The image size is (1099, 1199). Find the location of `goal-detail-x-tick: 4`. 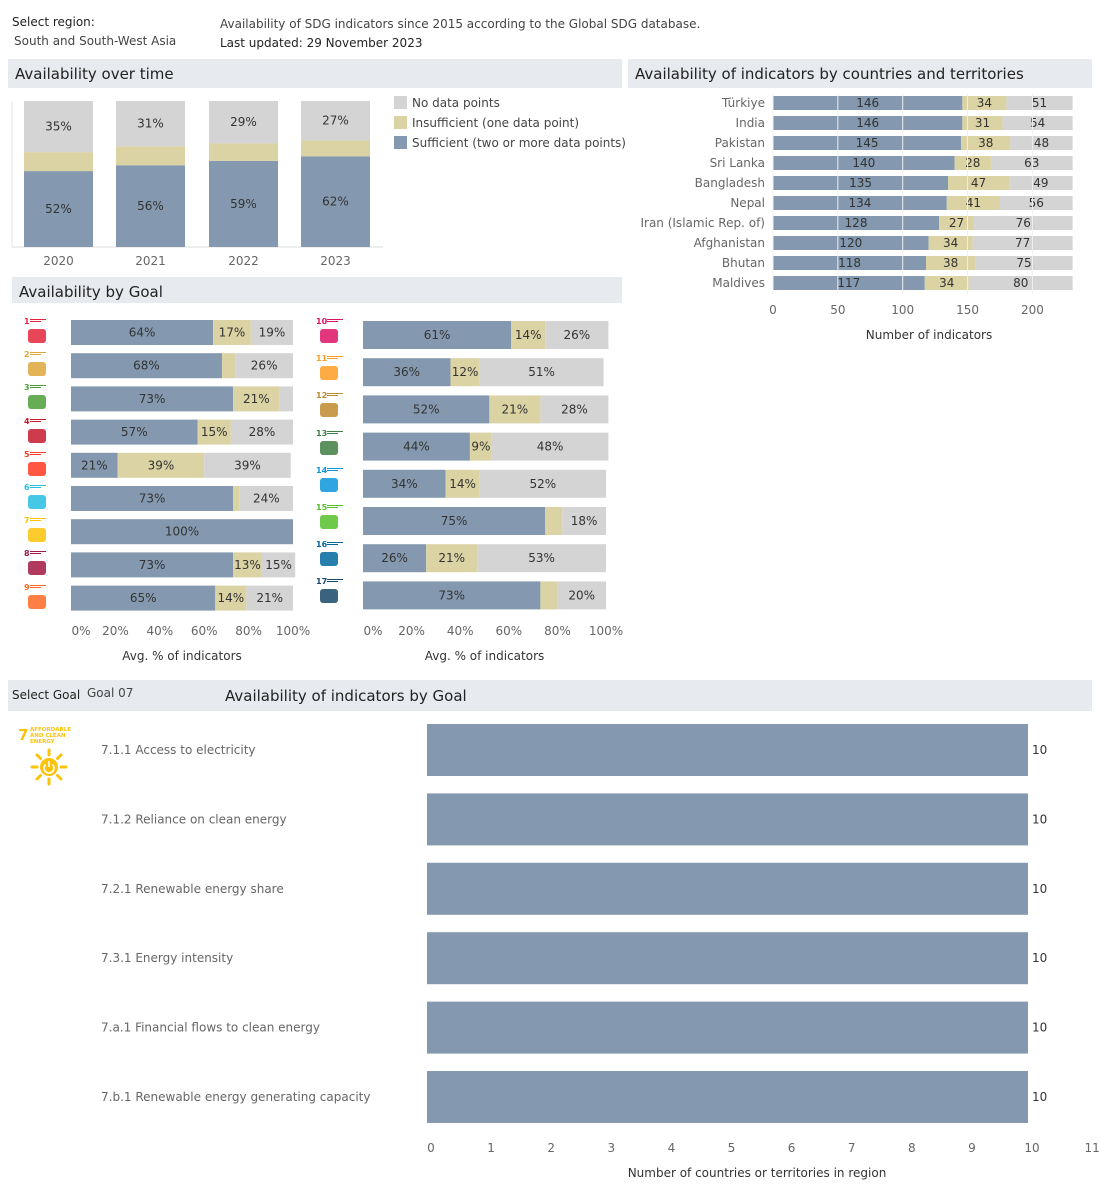

goal-detail-x-tick: 4 is located at coordinates (672, 1148).